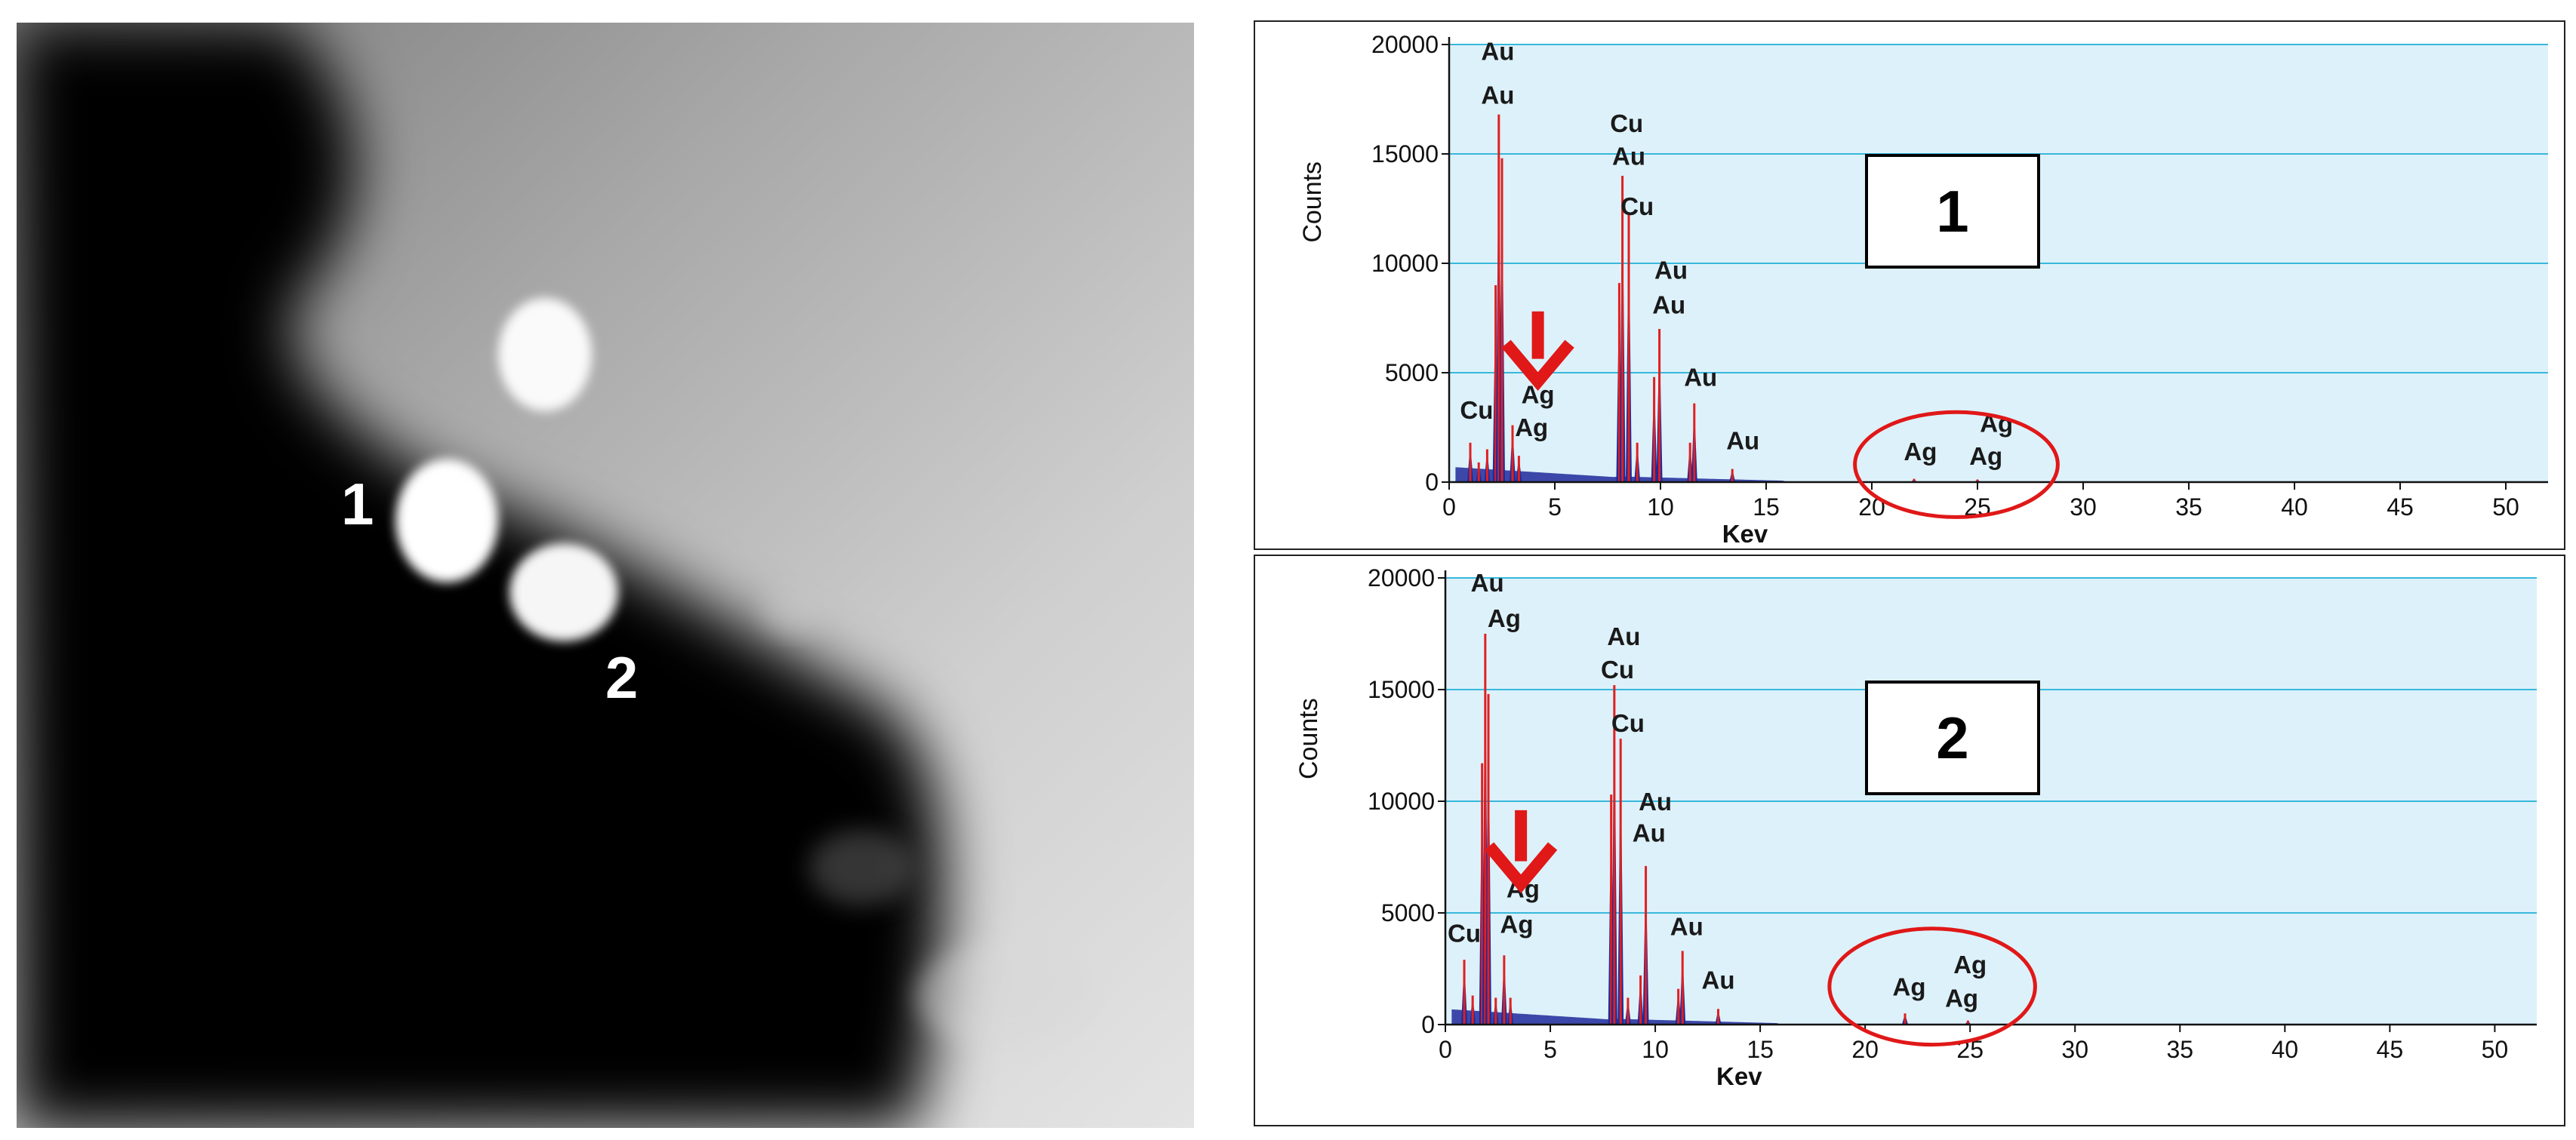  I want to click on panel-number: 2, so click(1952, 738).